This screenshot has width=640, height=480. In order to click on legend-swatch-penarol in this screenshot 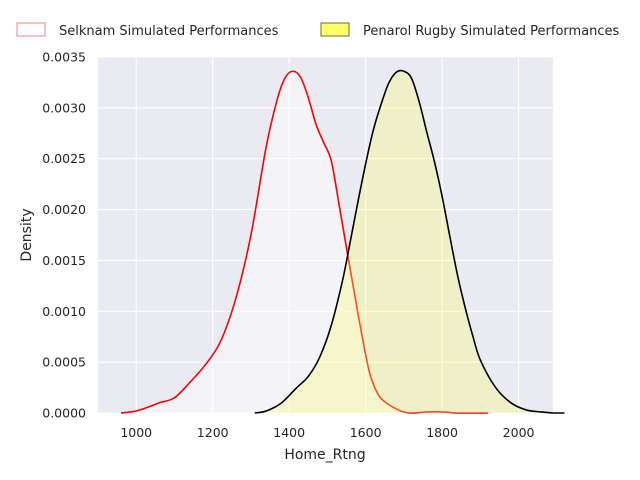, I will do `click(335, 29)`.